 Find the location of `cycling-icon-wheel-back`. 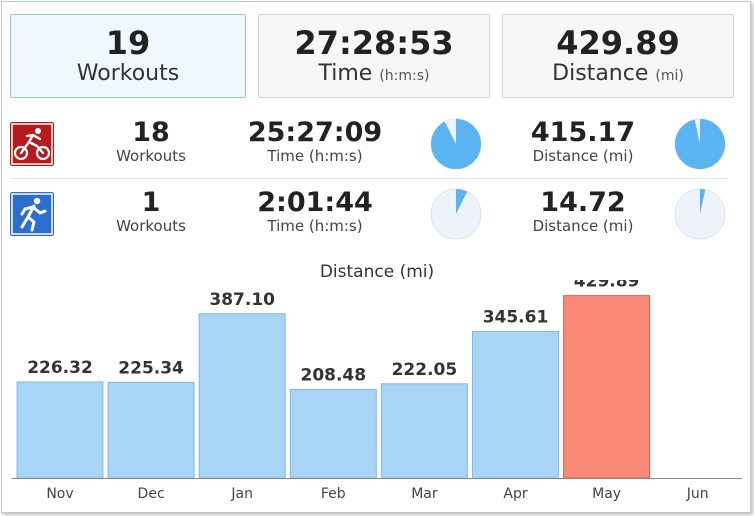

cycling-icon-wheel-back is located at coordinates (21, 153).